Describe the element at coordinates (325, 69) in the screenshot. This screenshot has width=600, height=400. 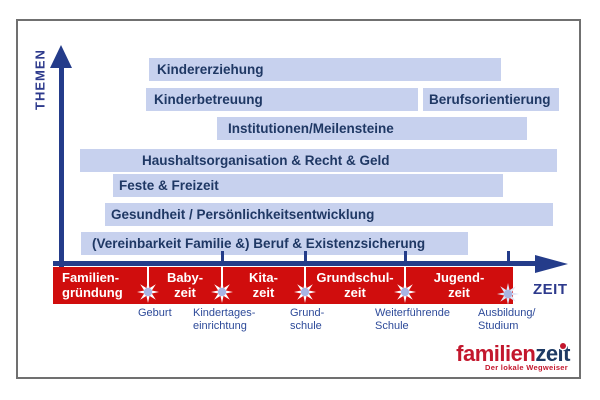
I see `theme-bar-kindererziehung: Kindererziehung` at that location.